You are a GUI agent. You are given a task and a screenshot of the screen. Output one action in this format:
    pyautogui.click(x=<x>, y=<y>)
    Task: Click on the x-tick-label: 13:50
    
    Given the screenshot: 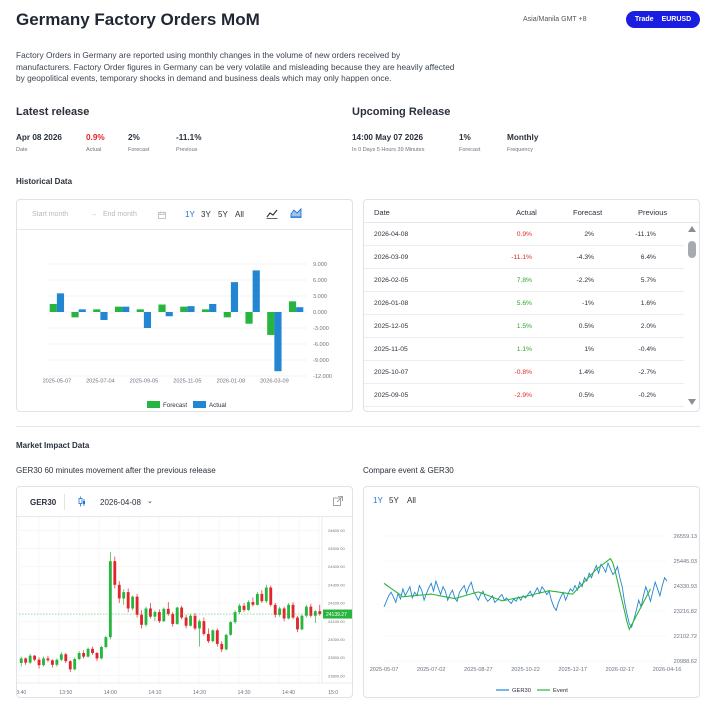 What is the action you would take?
    pyautogui.click(x=65, y=693)
    